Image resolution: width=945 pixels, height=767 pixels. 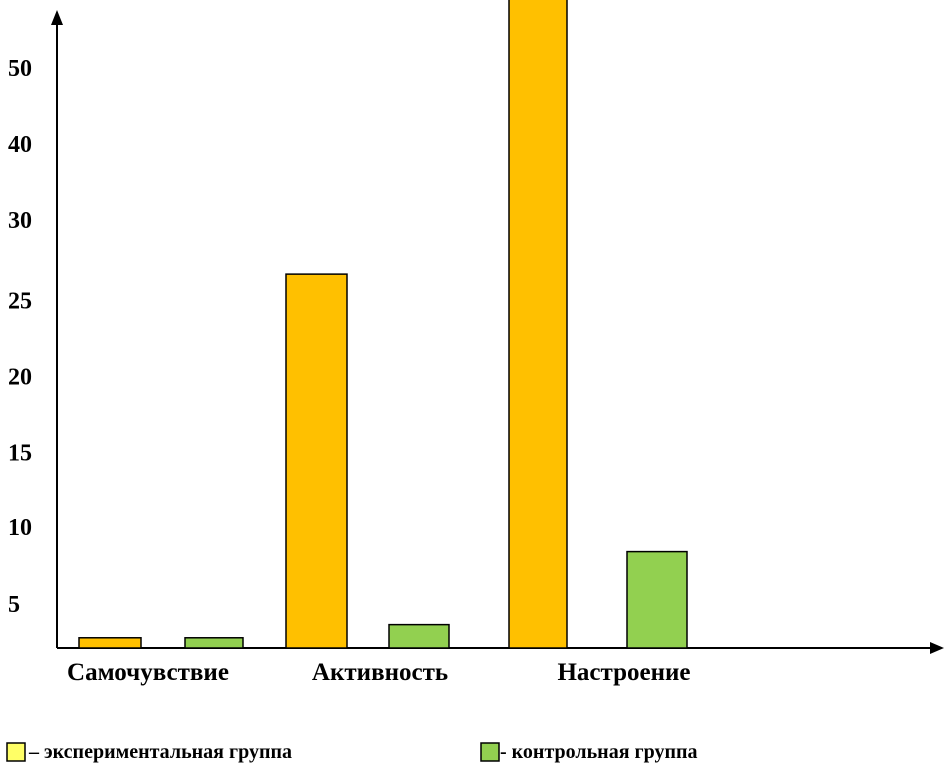 I want to click on legend-swatch-control, so click(x=490, y=752).